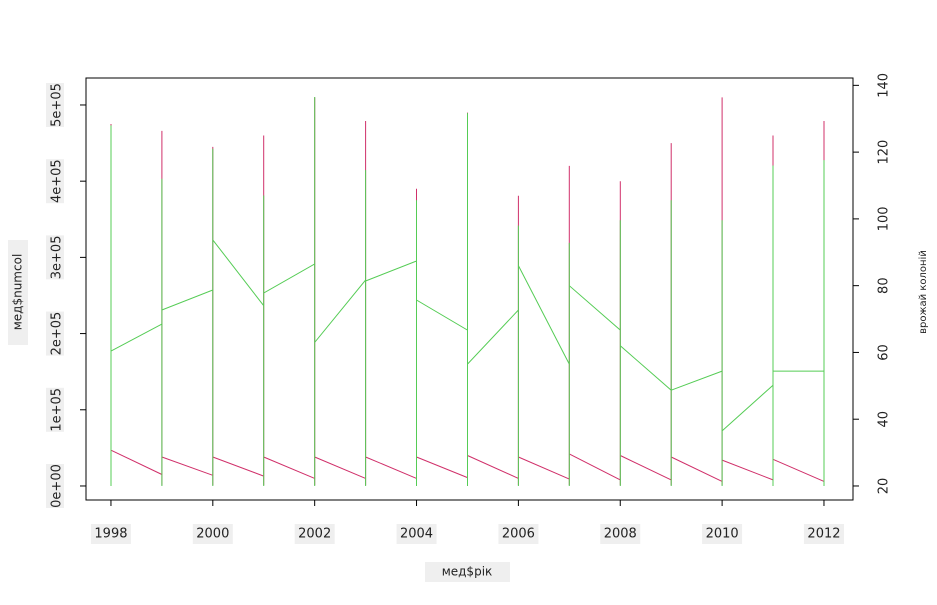  I want to click on x-tick-label: 2002, so click(314, 534).